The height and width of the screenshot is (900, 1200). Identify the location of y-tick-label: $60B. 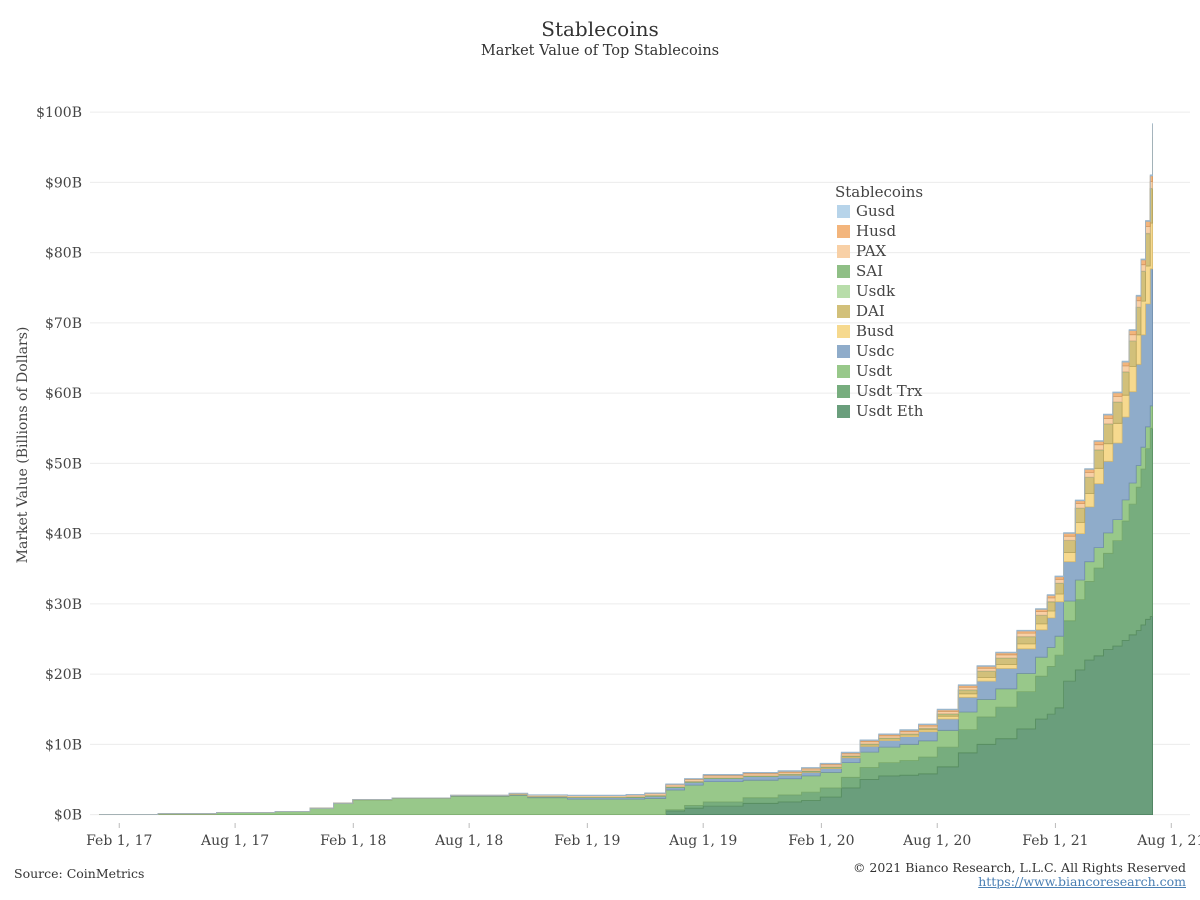
(63, 394).